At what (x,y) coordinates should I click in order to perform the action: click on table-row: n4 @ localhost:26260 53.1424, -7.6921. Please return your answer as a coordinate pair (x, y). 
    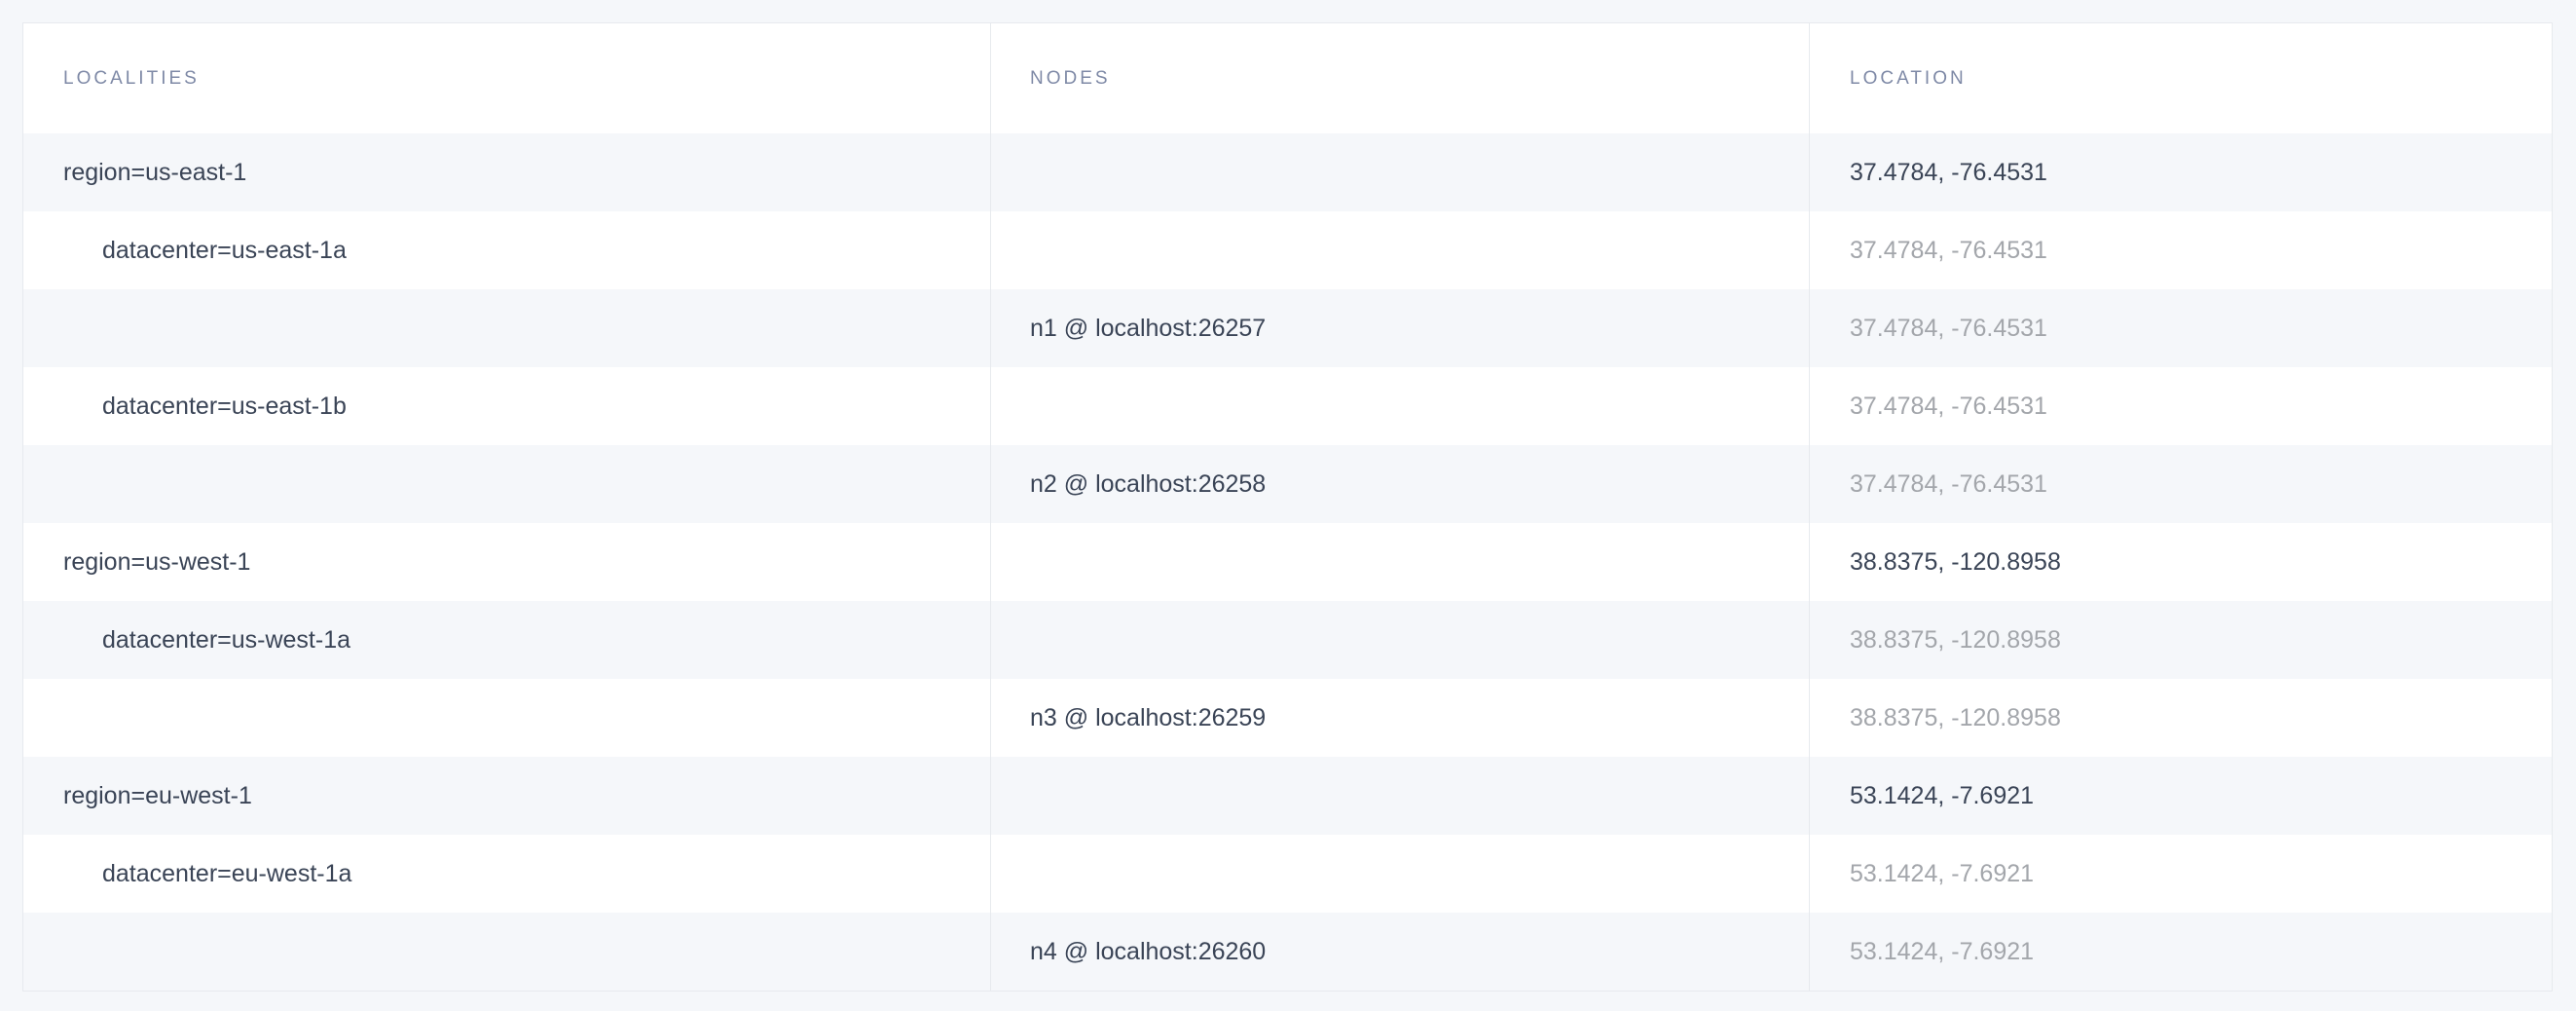
    Looking at the image, I should click on (1287, 952).